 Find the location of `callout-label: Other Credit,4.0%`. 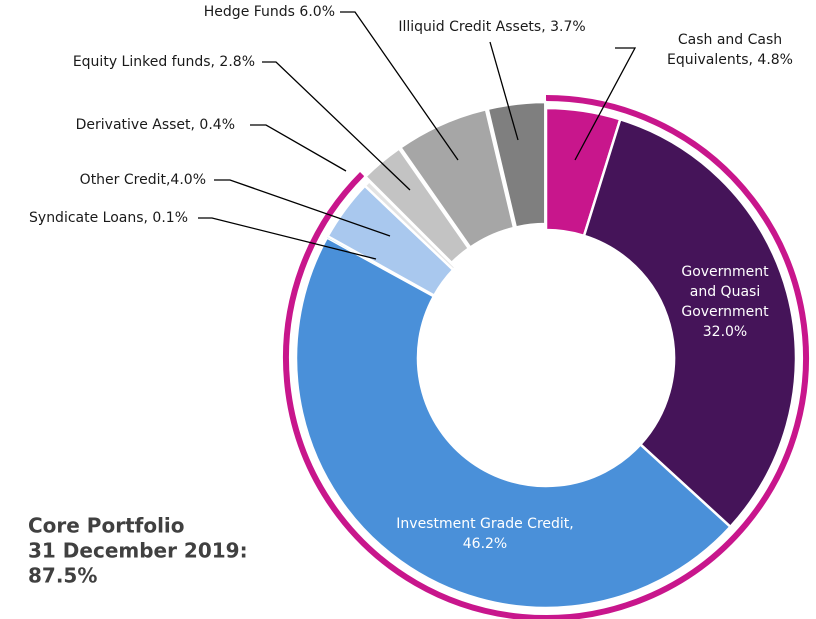

callout-label: Other Credit,4.0% is located at coordinates (143, 180).